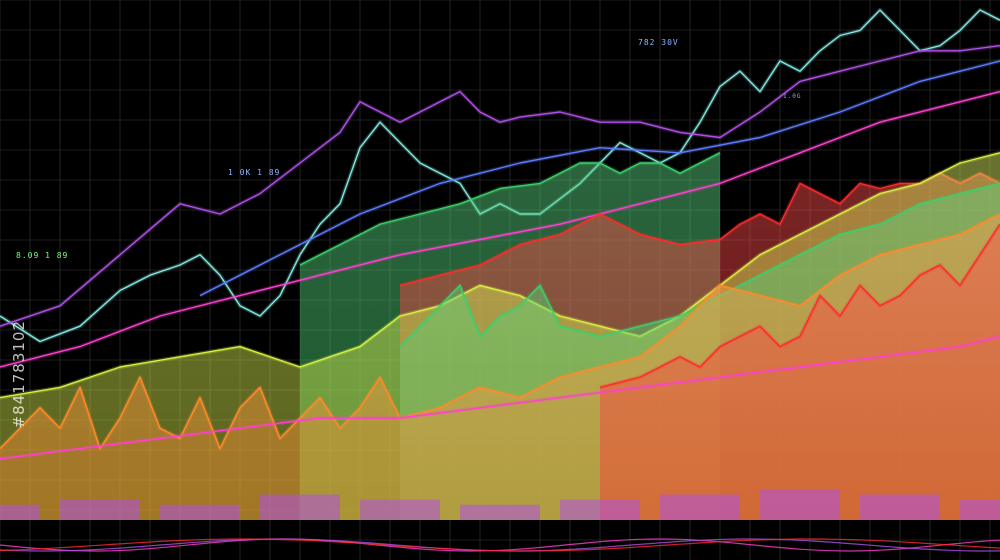 The width and height of the screenshot is (1000, 560). Describe the element at coordinates (19, 374) in the screenshot. I see `stock-id-watermark: #841783102` at that location.